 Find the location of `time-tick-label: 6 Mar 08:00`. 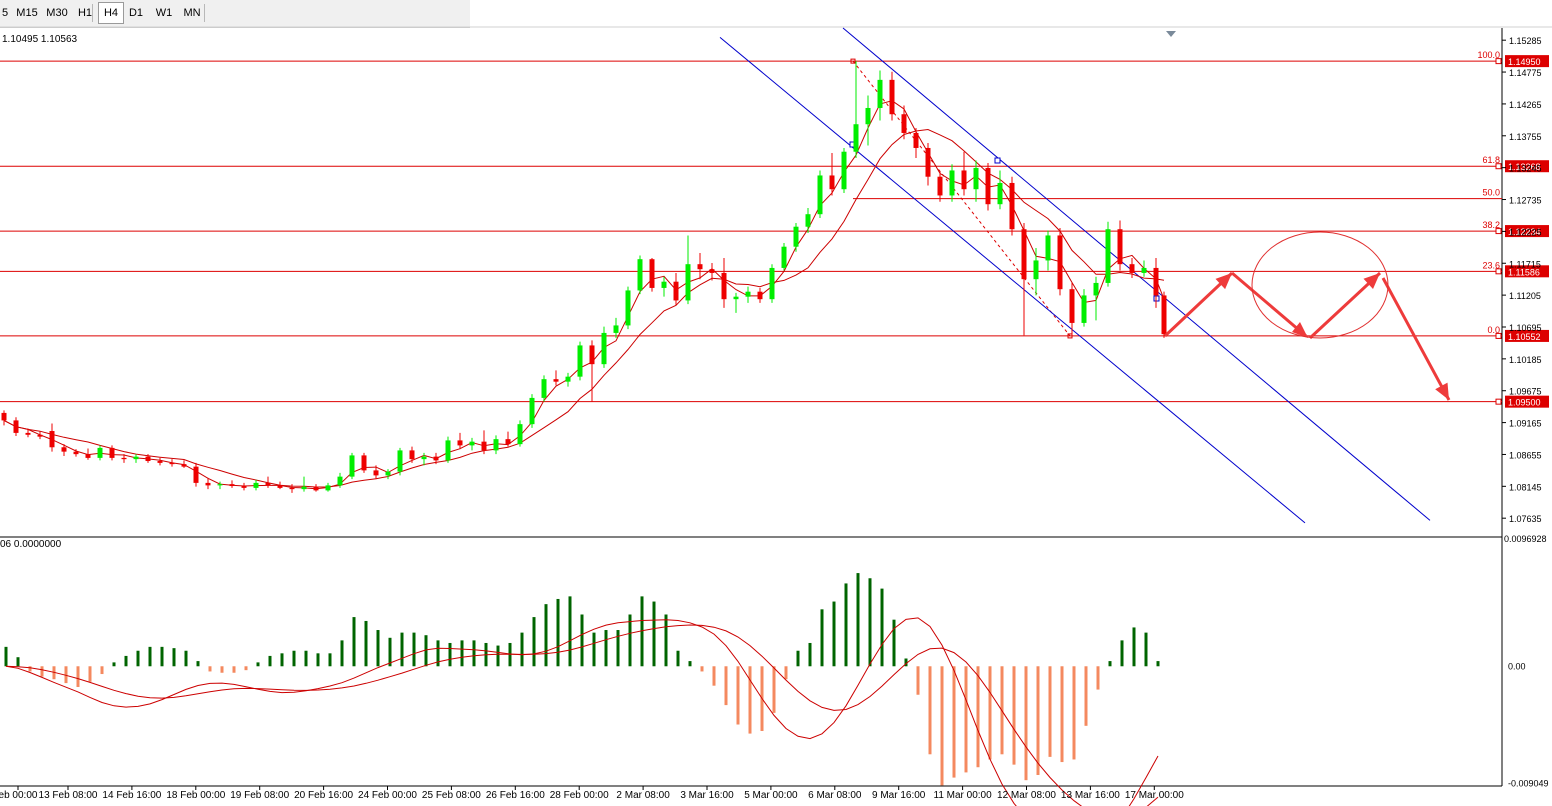

time-tick-label: 6 Mar 08:00 is located at coordinates (835, 795).